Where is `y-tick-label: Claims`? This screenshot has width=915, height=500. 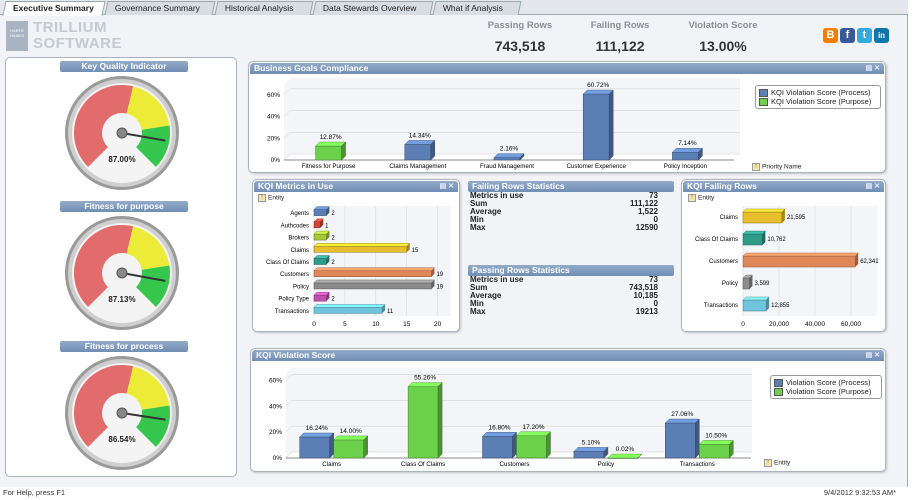
y-tick-label: Claims is located at coordinates (300, 251).